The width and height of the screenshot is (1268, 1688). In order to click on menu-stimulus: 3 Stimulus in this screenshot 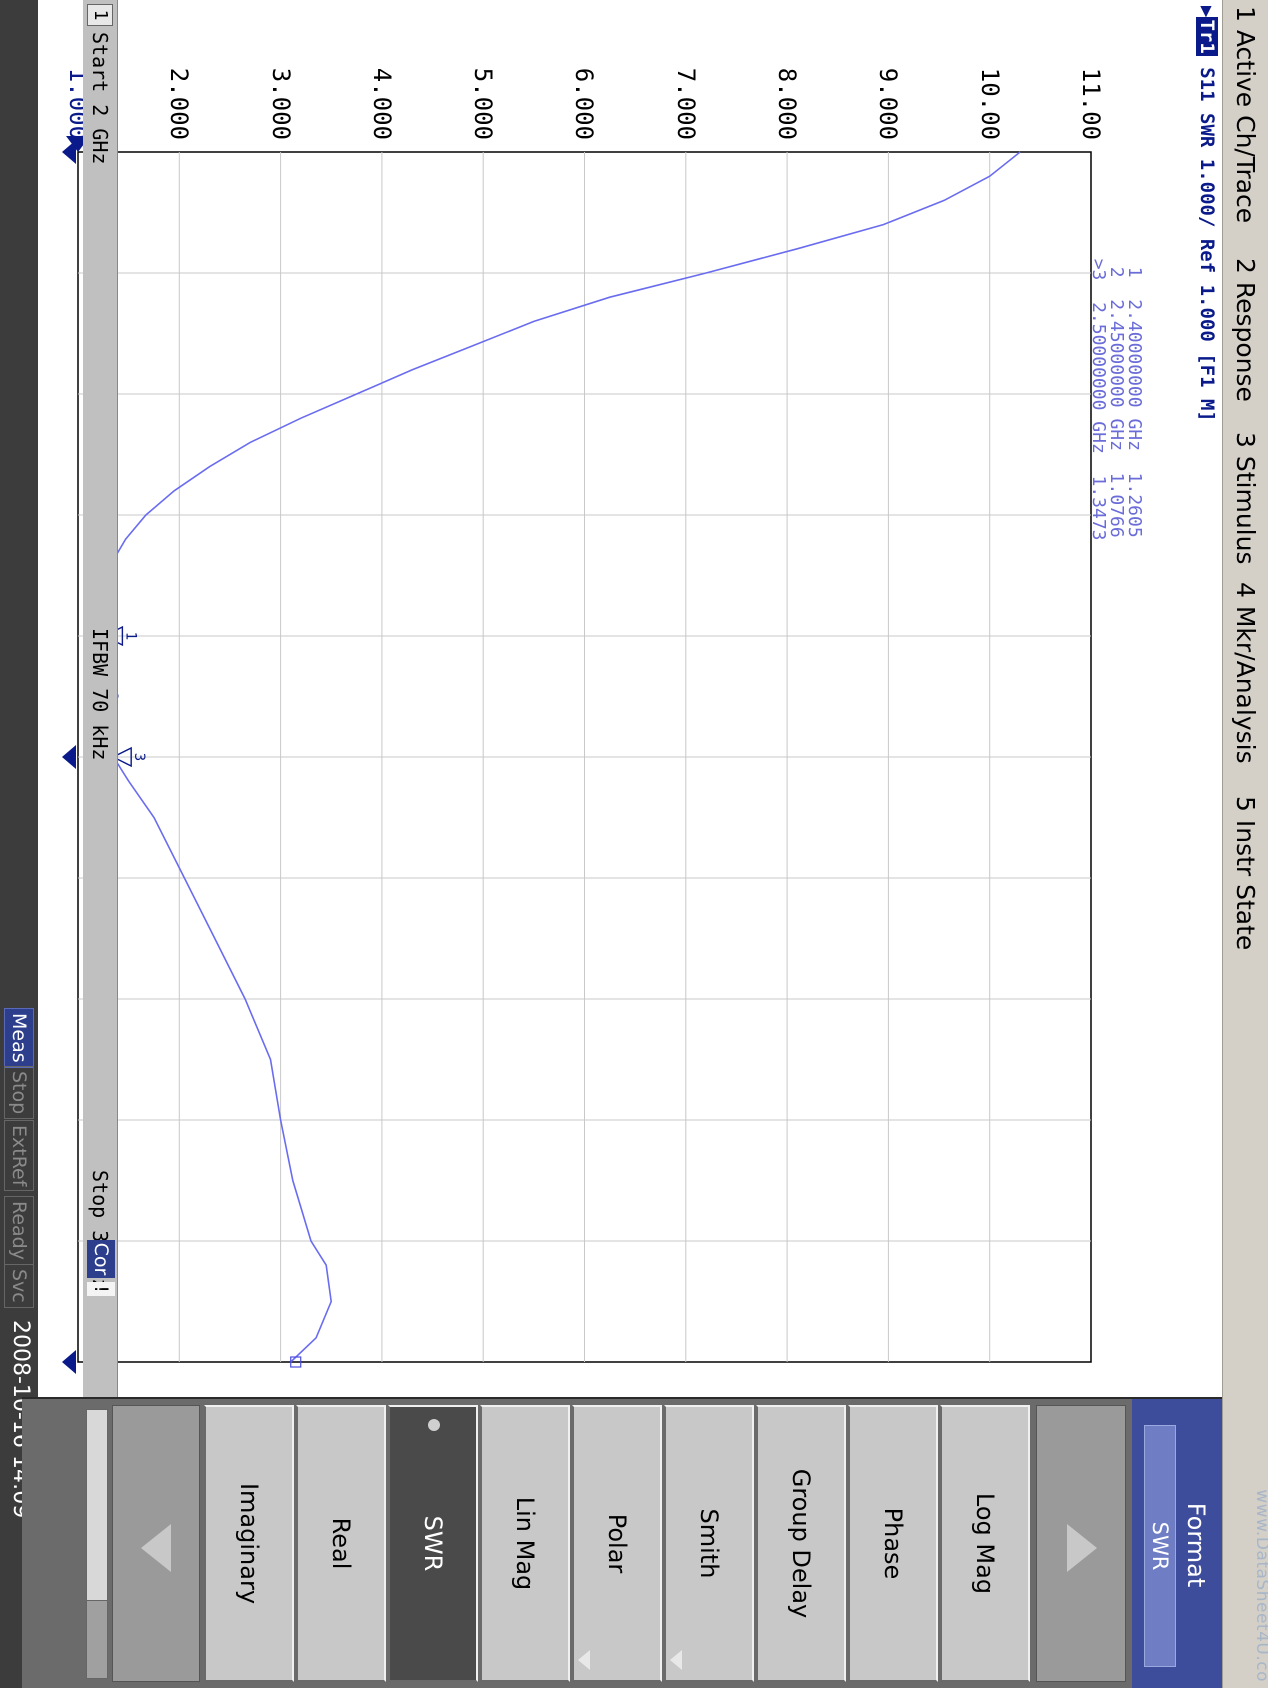, I will do `click(1245, 498)`.